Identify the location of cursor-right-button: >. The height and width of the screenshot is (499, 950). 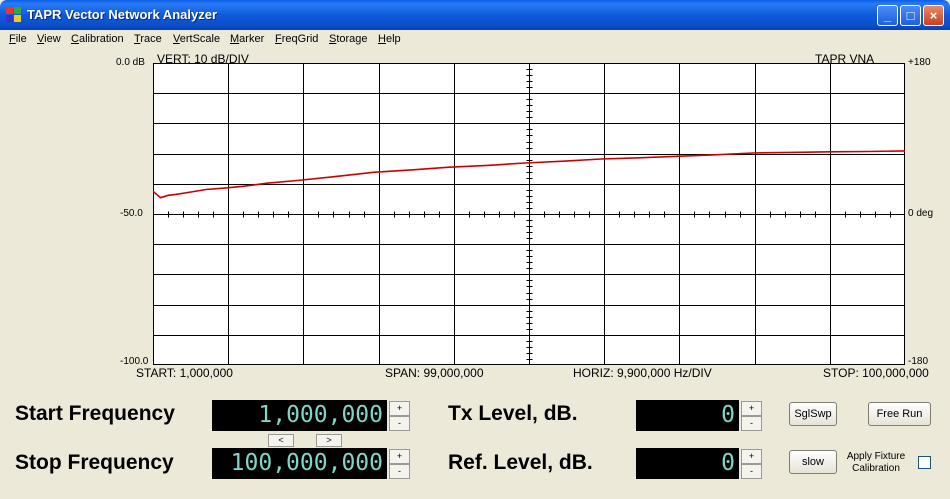
(329, 440).